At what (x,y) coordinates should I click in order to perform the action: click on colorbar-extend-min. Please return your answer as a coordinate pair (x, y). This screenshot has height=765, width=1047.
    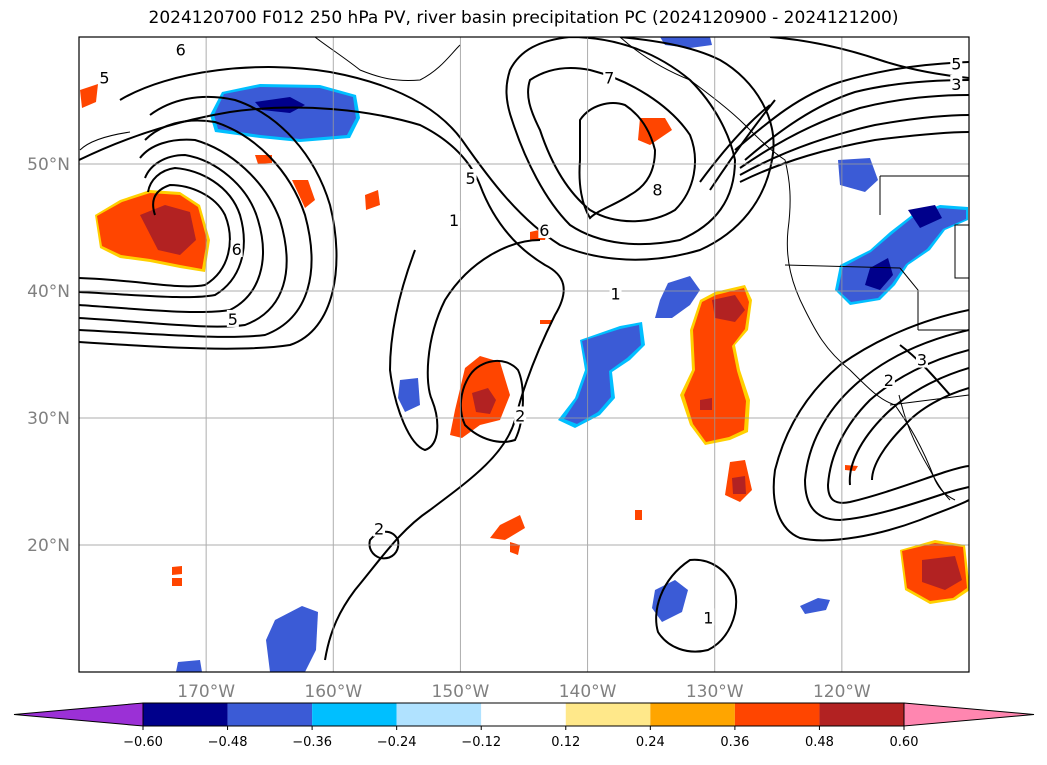
    Looking at the image, I should click on (78, 714).